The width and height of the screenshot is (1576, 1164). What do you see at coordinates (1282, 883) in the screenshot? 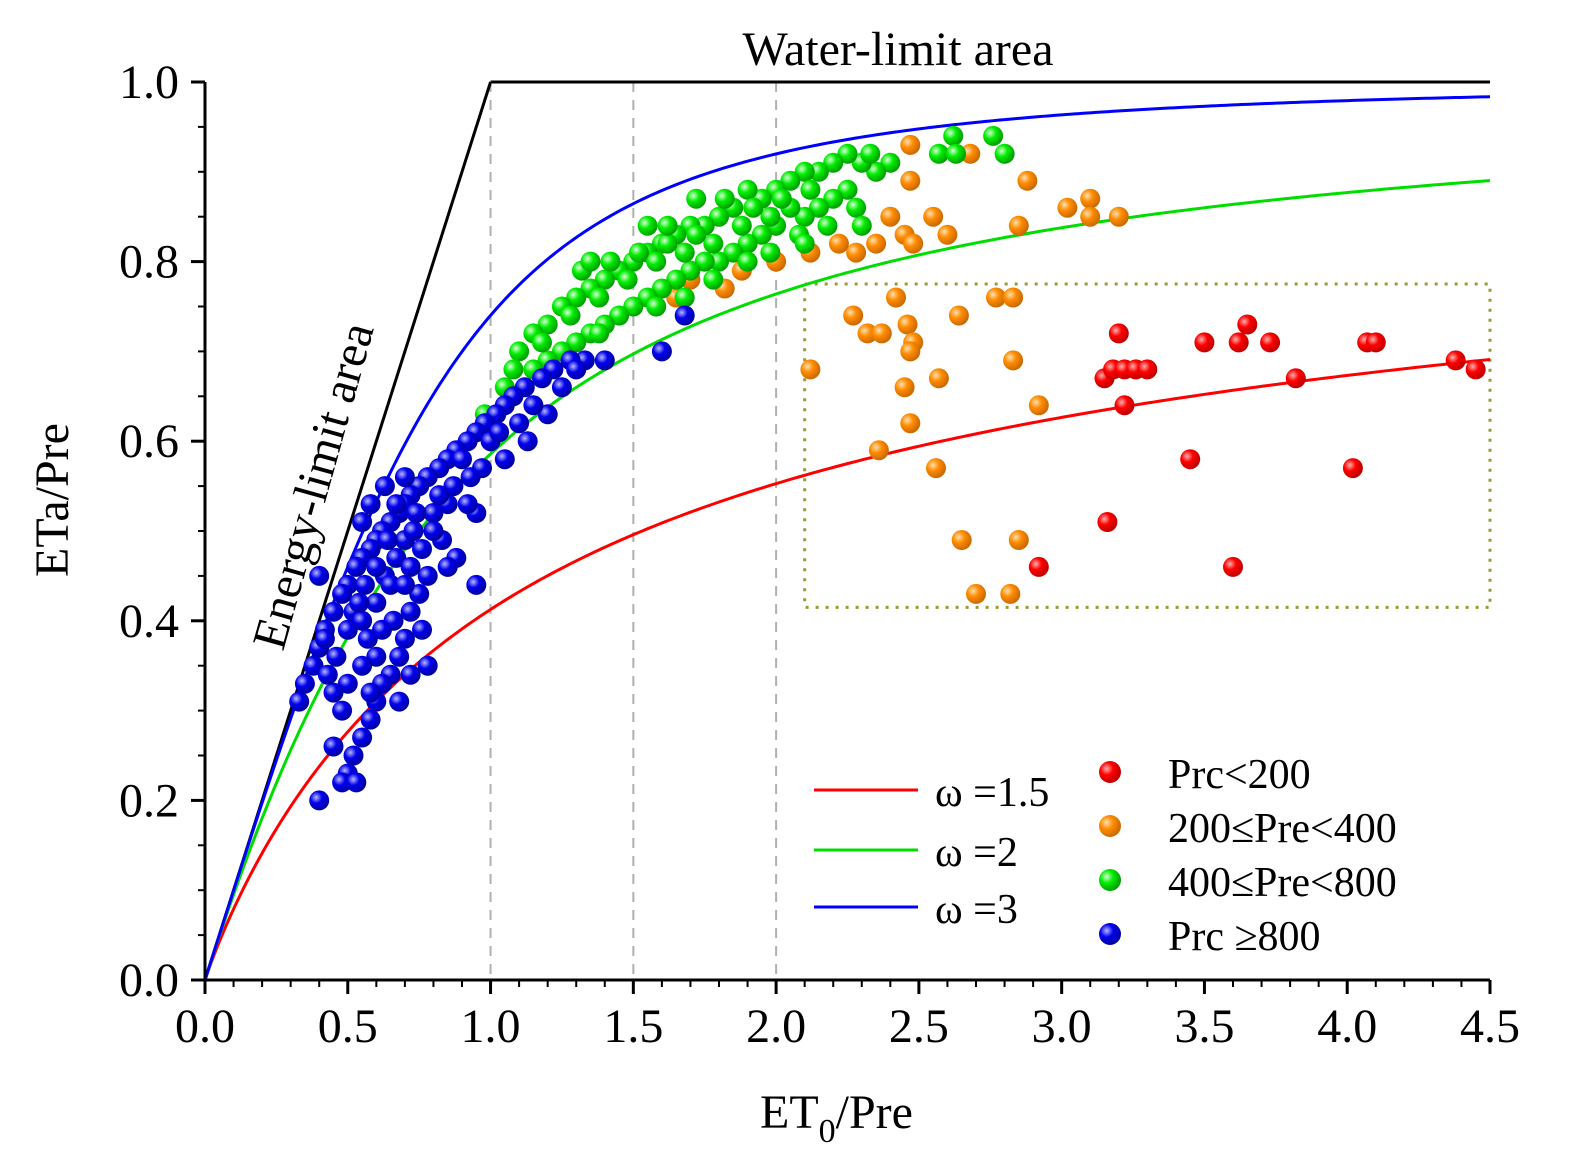
I see `legend-label-400-800: 400≤Pre<800` at bounding box center [1282, 883].